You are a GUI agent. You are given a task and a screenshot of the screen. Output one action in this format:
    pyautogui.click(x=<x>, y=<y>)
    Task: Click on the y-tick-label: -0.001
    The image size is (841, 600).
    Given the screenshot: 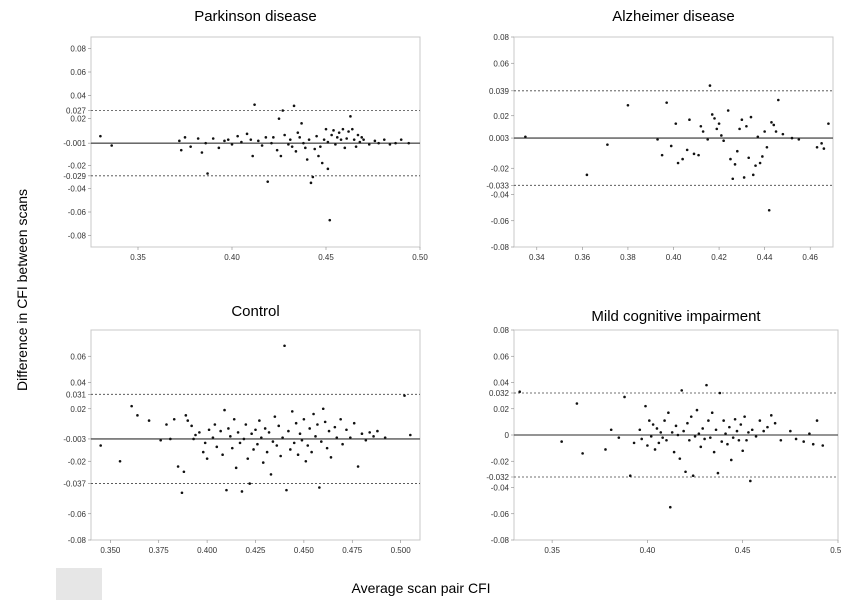 What is the action you would take?
    pyautogui.click(x=74, y=143)
    